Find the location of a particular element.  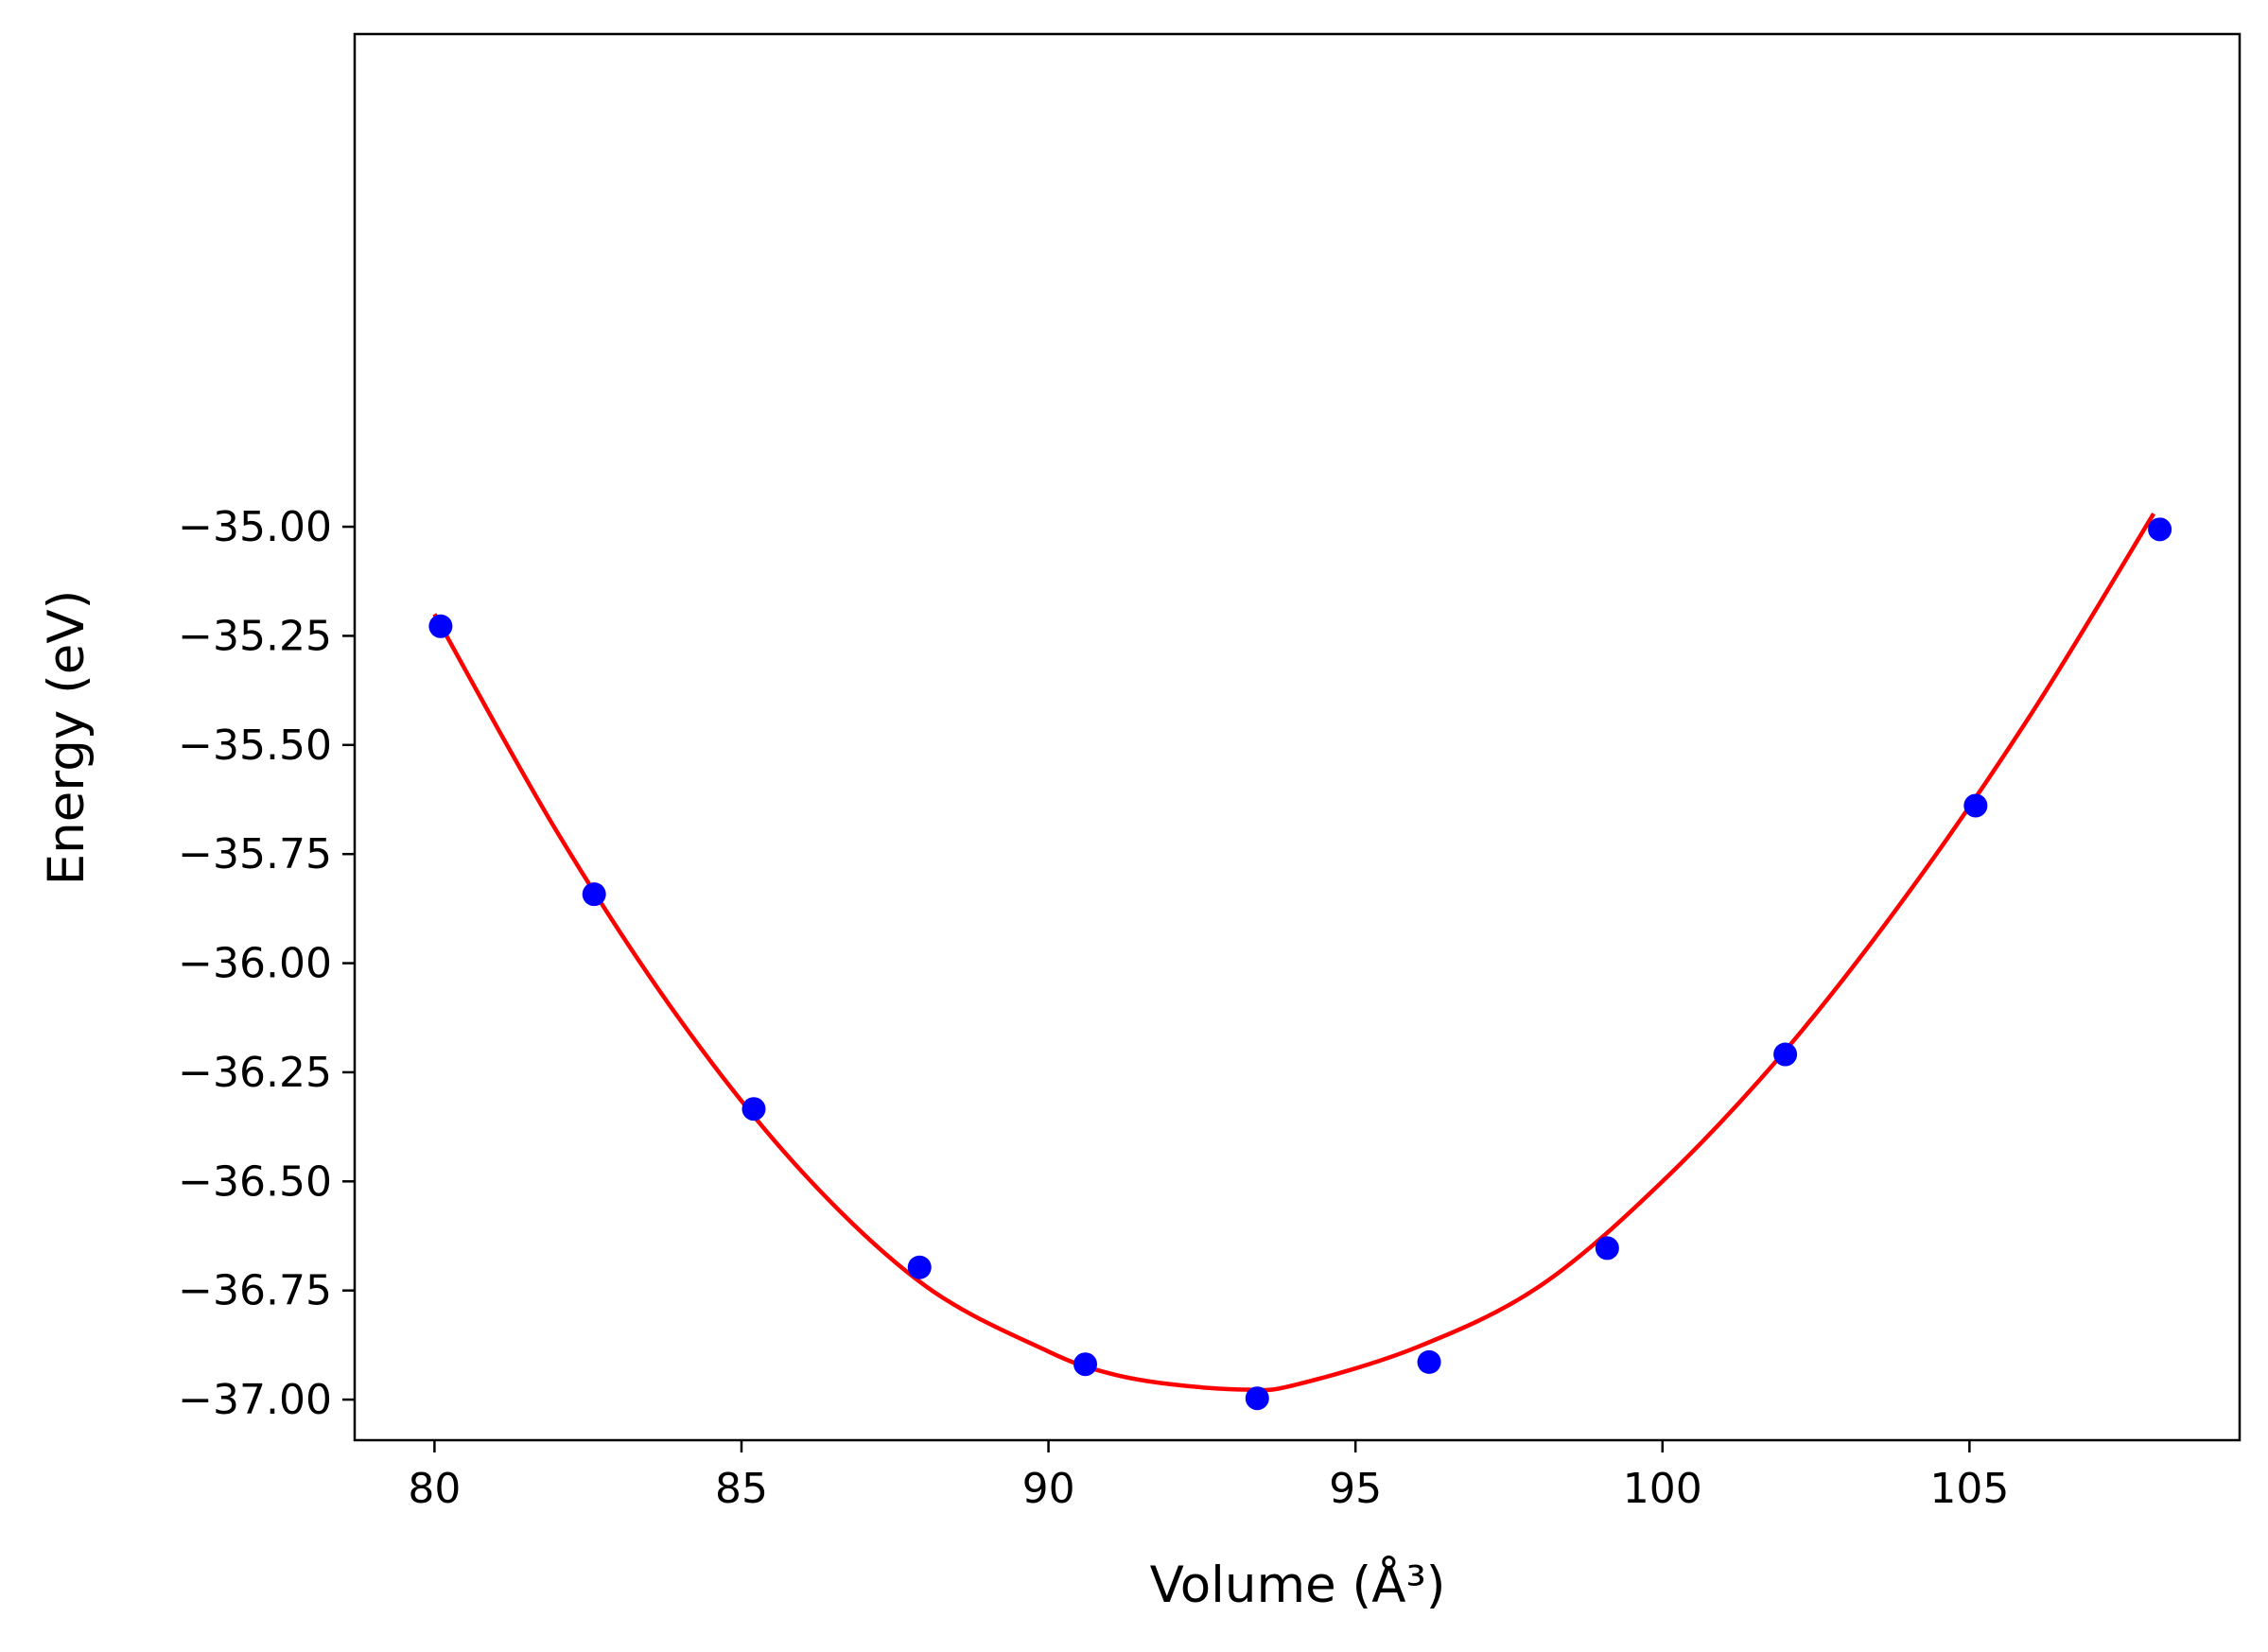

x-tick-label: 105 is located at coordinates (1969, 1489).